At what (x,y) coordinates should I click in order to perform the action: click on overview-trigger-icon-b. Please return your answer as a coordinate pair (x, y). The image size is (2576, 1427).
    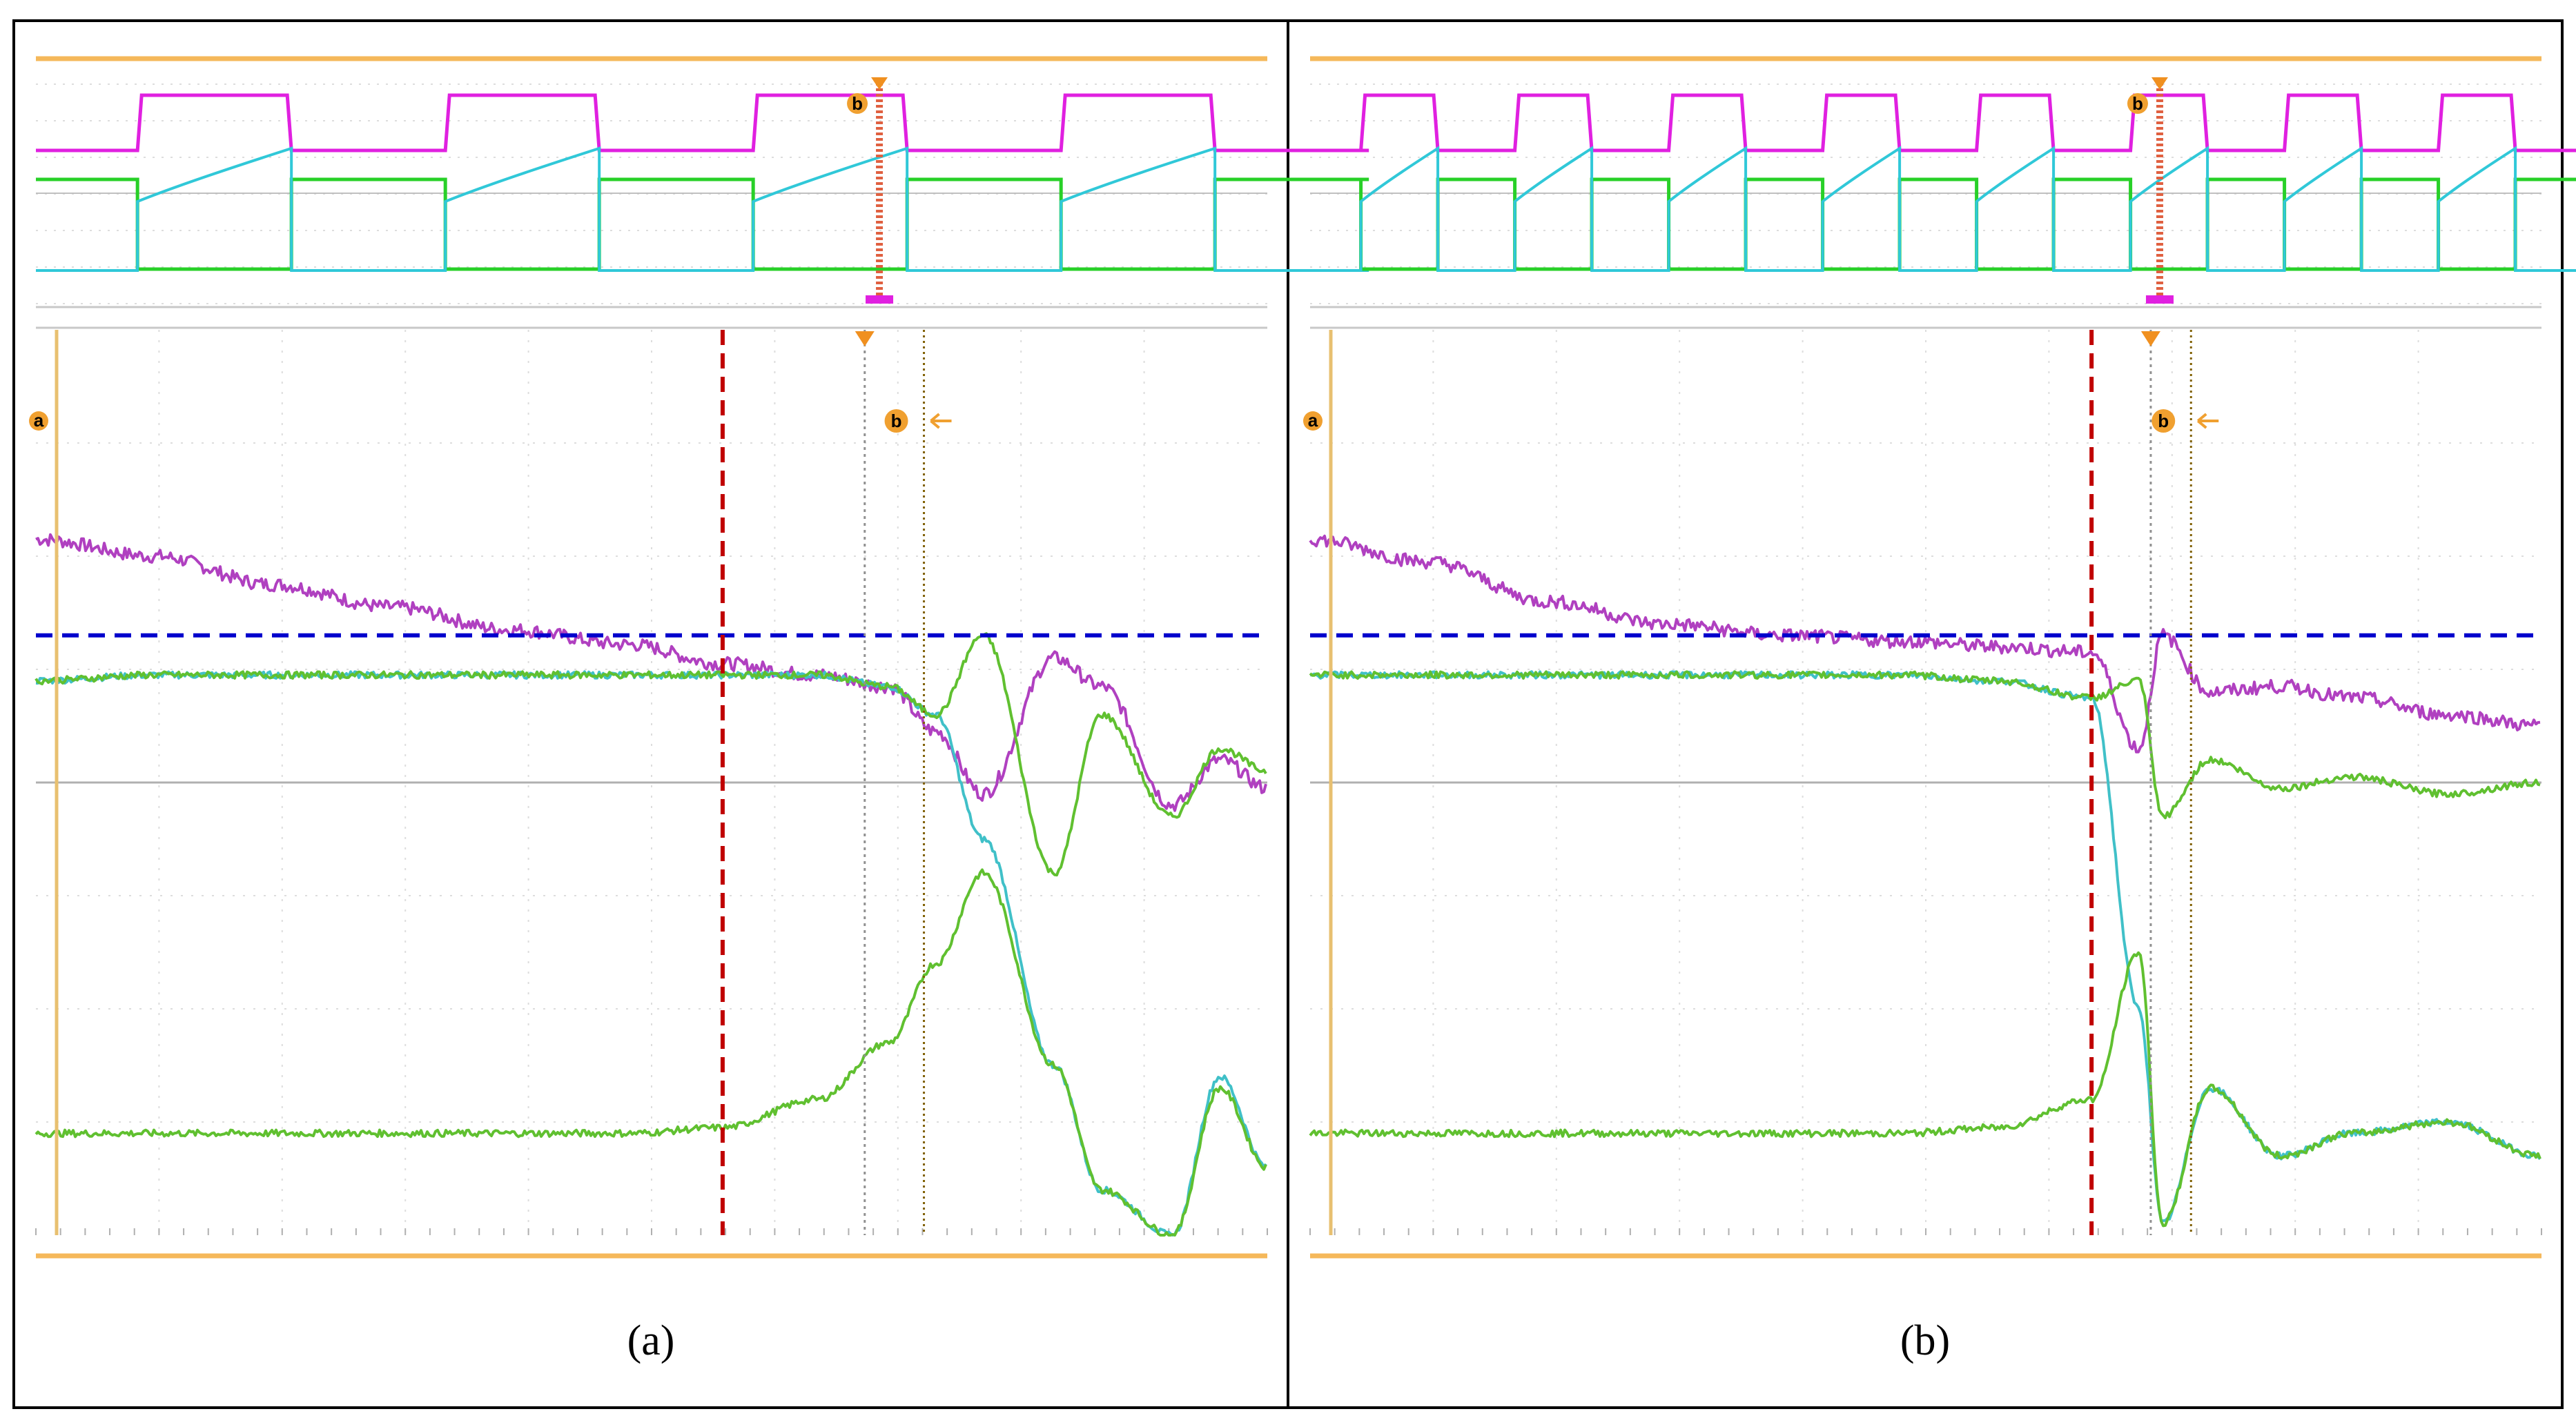
    Looking at the image, I should click on (2159, 83).